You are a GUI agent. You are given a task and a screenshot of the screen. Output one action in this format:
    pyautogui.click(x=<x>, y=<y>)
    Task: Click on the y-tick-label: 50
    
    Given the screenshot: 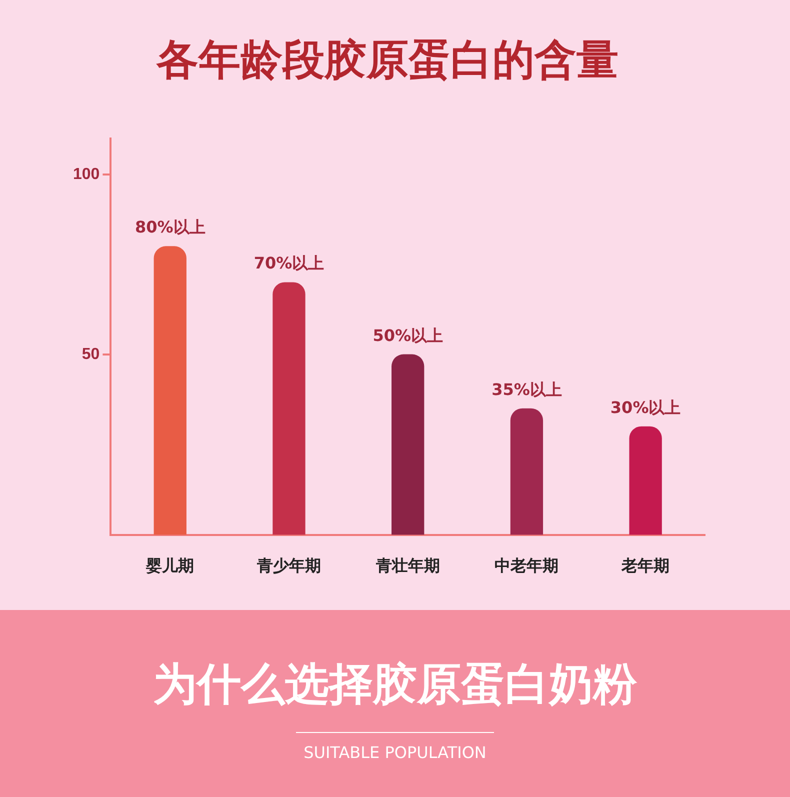 What is the action you would take?
    pyautogui.click(x=91, y=355)
    